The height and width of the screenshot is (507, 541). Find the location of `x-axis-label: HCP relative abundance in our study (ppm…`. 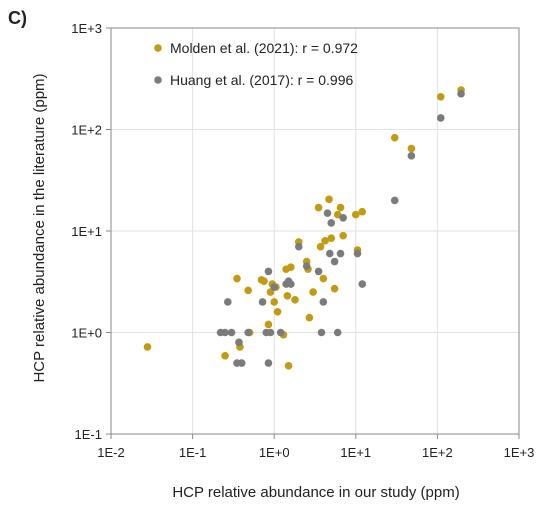

x-axis-label: HCP relative abundance in our study (ppm… is located at coordinates (315, 492).